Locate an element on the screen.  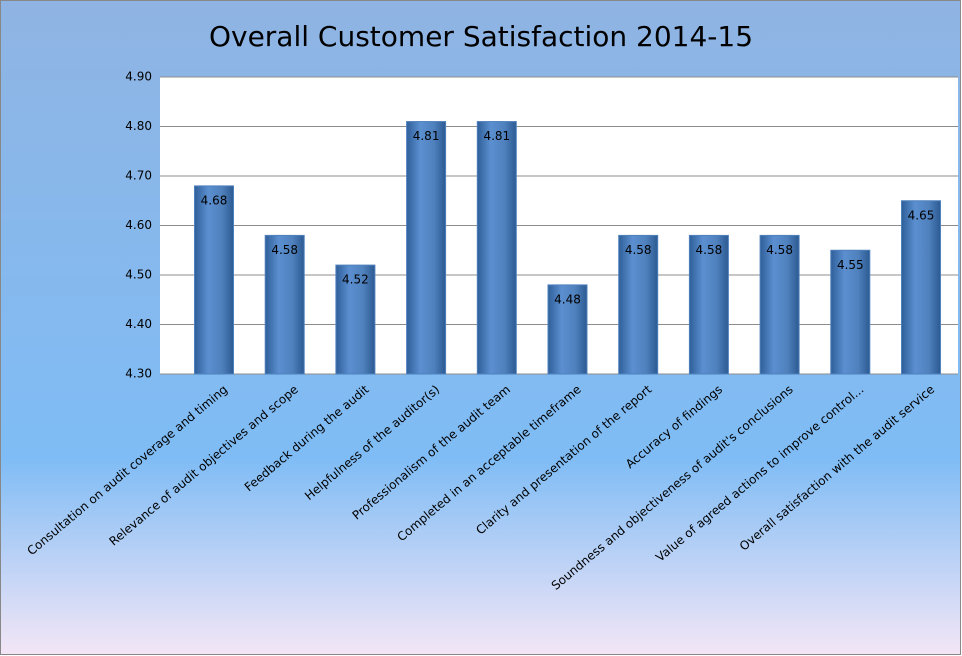
y-tick-label: 4.60 is located at coordinates (138, 225).